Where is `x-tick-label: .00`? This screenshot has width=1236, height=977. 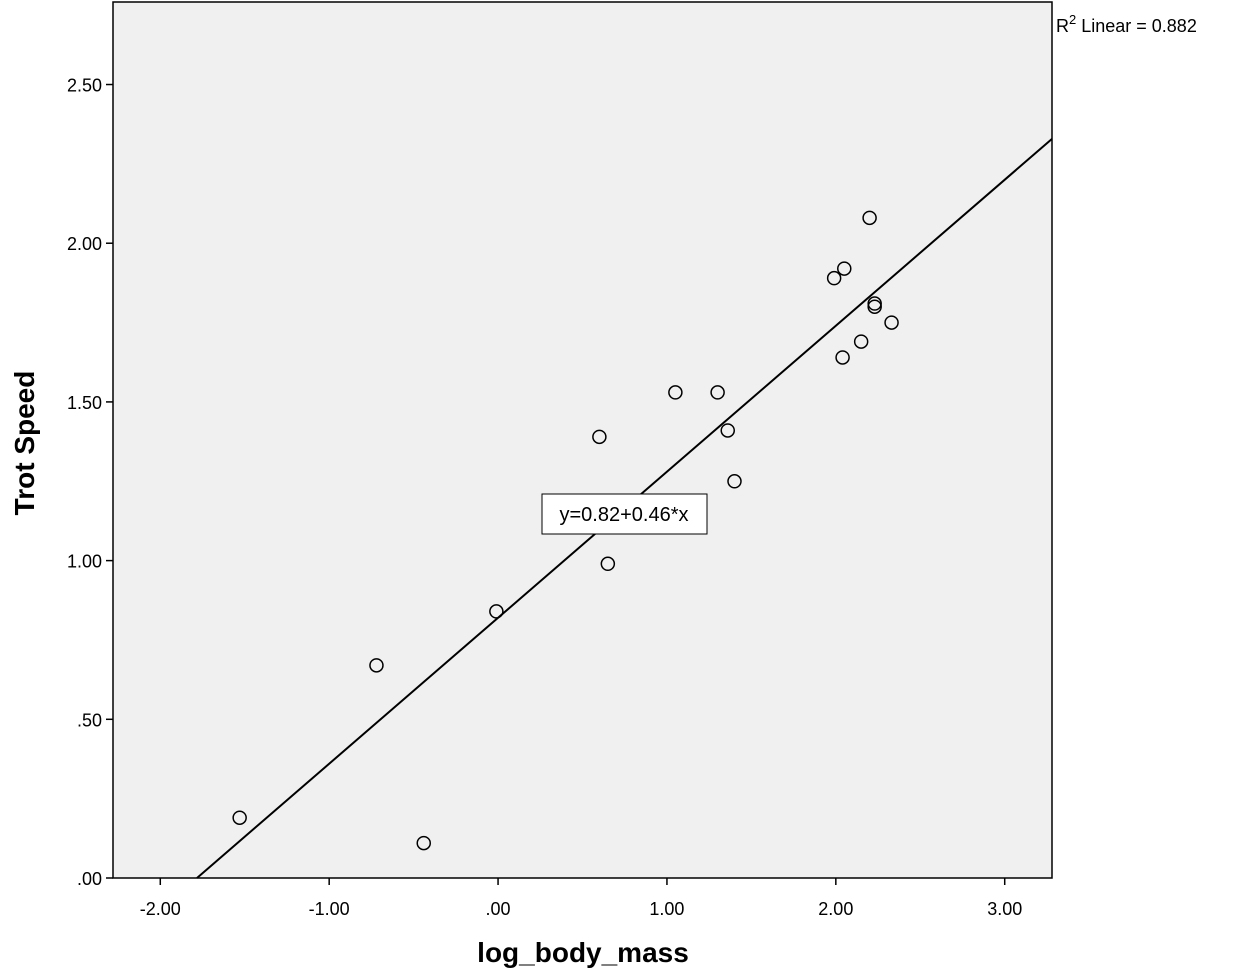 x-tick-label: .00 is located at coordinates (498, 909).